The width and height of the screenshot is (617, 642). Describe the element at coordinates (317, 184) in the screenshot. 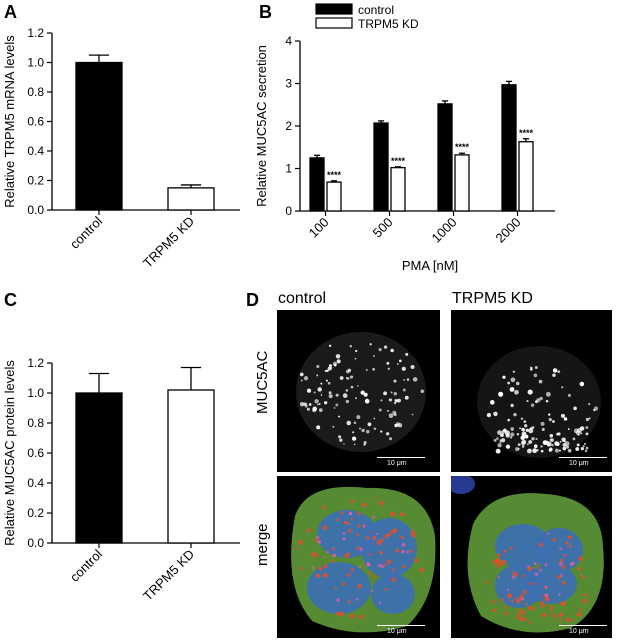

I see `bar` at that location.